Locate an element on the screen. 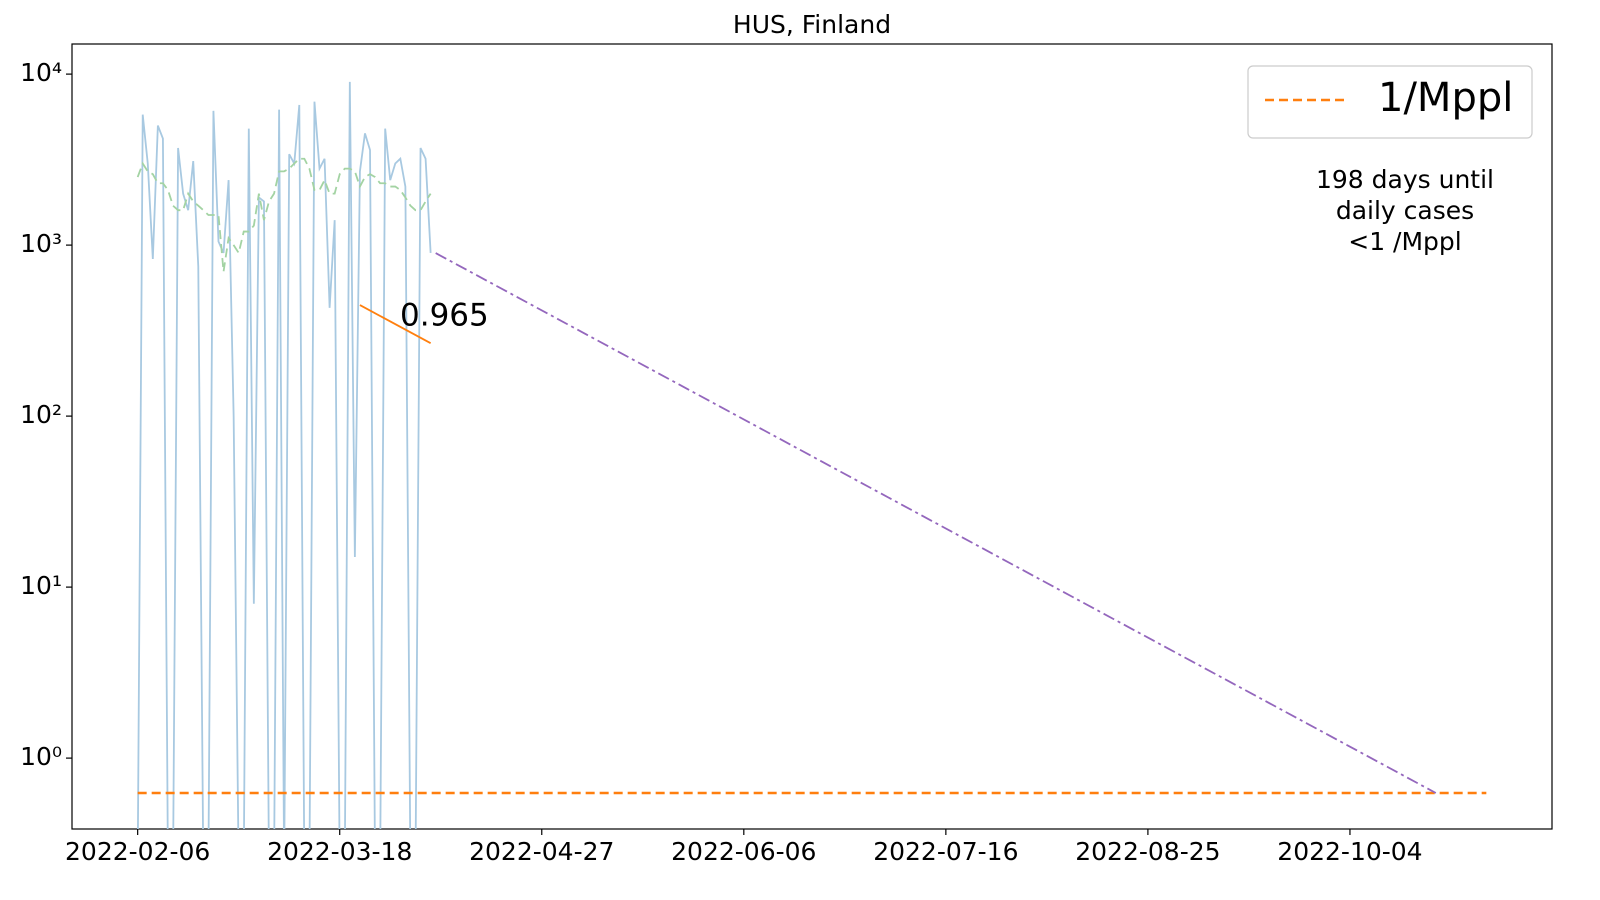 The image size is (1600, 900). x-tick-label: 2022-10-04 is located at coordinates (1349, 851).